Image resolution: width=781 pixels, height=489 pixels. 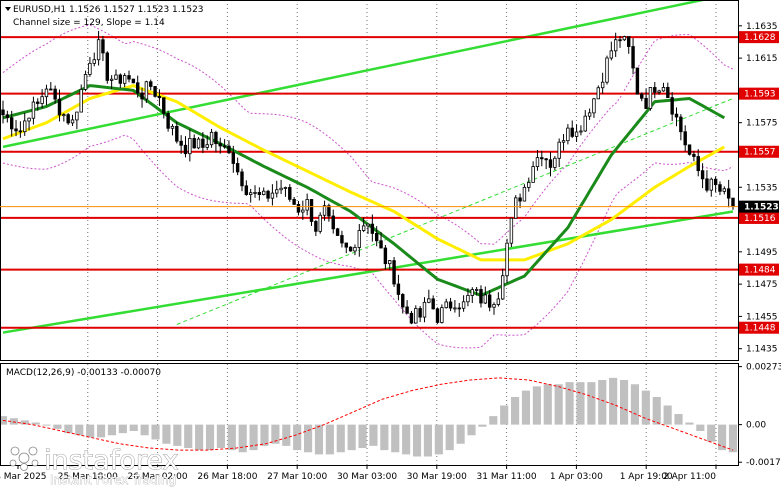 I want to click on x-tick-label: 31 Mar 11:00, so click(x=507, y=477).